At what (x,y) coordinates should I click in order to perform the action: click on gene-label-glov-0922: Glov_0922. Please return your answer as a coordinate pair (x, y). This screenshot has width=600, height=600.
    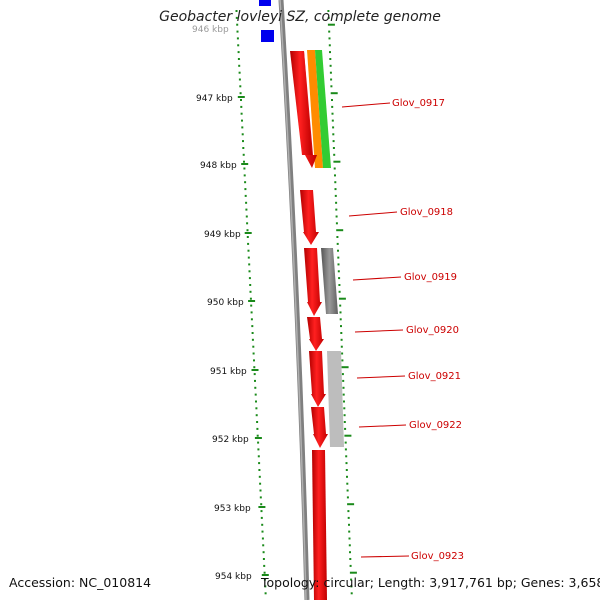
    Looking at the image, I should click on (435, 425).